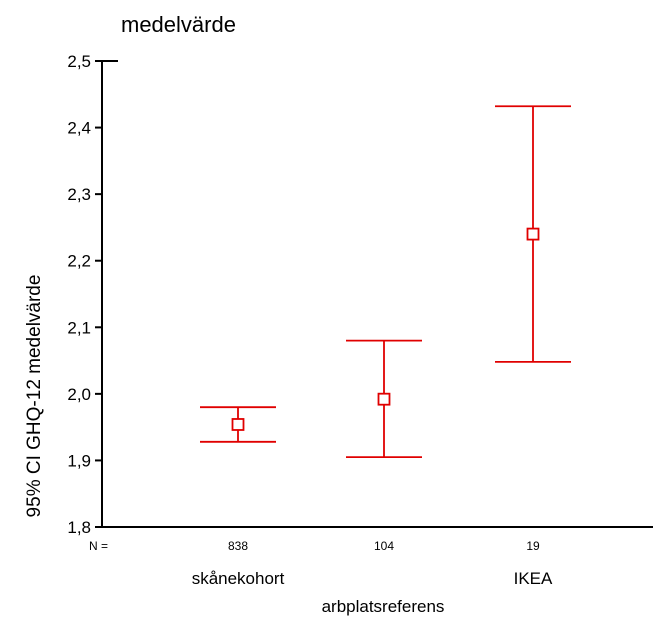  Describe the element at coordinates (79, 194) in the screenshot. I see `y-tick-label: 2,3` at that location.